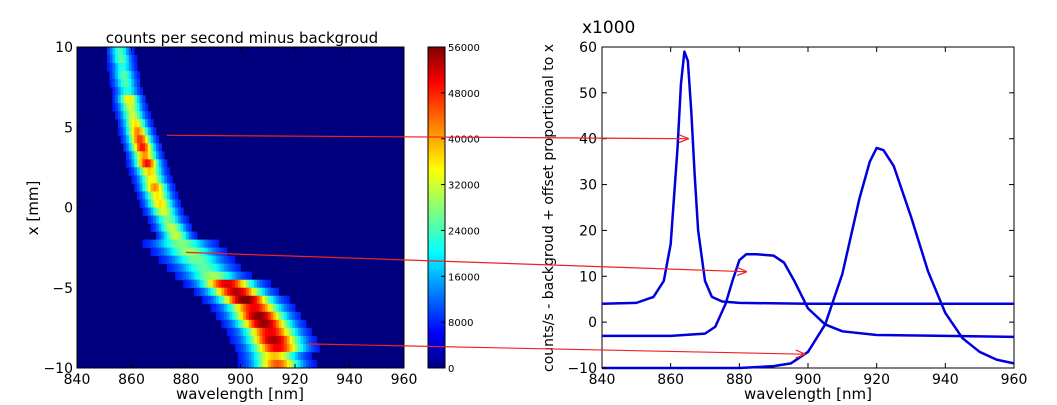 The width and height of the screenshot is (1057, 405). I want to click on line-plot-scale-label: x1000, so click(608, 28).